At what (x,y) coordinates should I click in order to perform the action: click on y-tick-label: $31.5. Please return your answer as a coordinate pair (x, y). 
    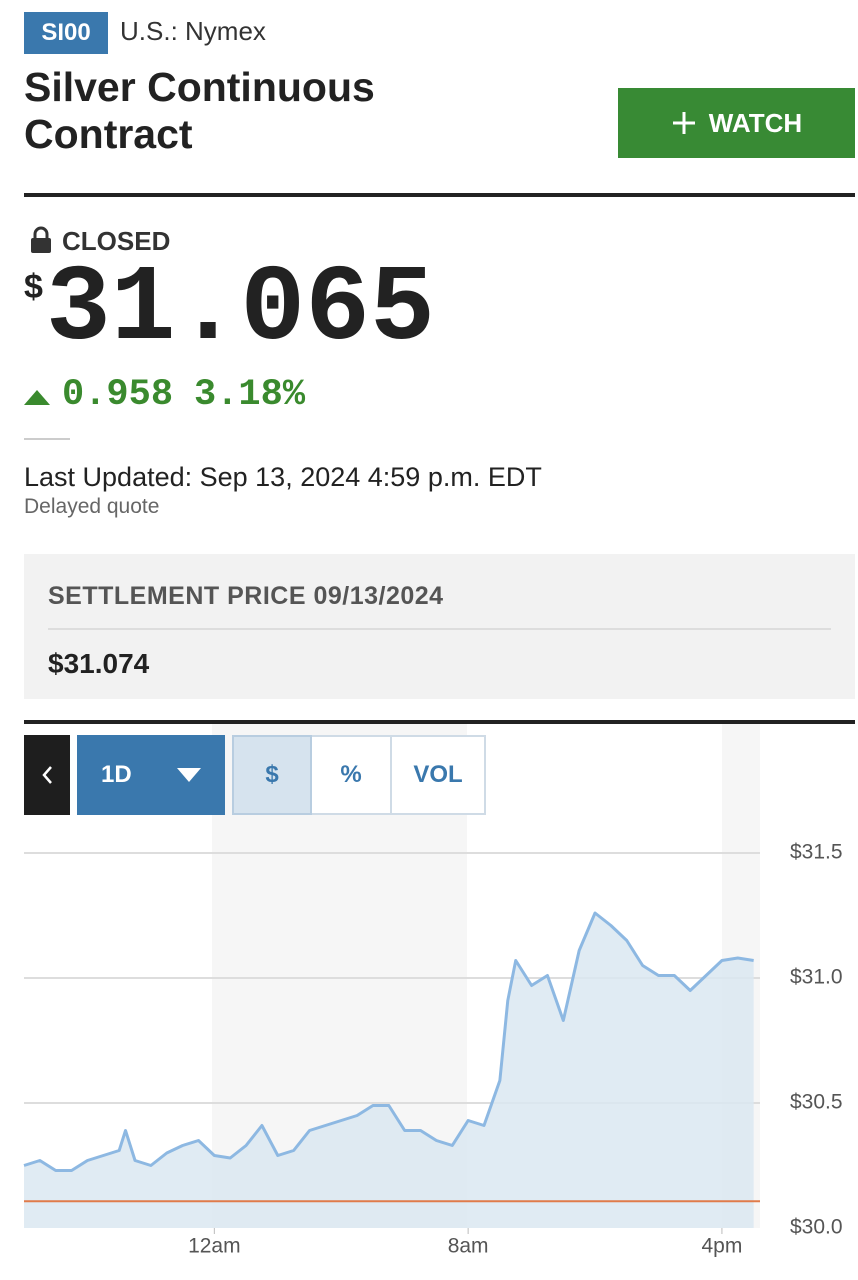
    Looking at the image, I should click on (816, 852).